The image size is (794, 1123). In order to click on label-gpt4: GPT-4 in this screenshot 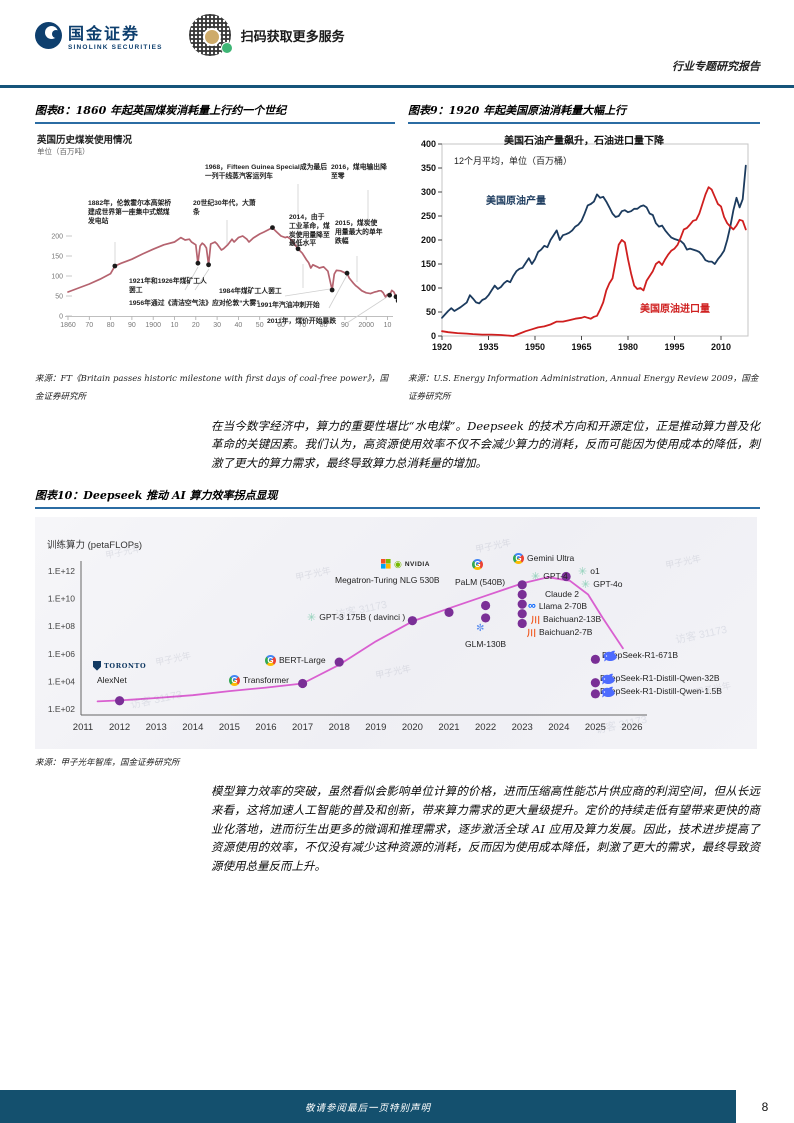, I will do `click(549, 576)`.